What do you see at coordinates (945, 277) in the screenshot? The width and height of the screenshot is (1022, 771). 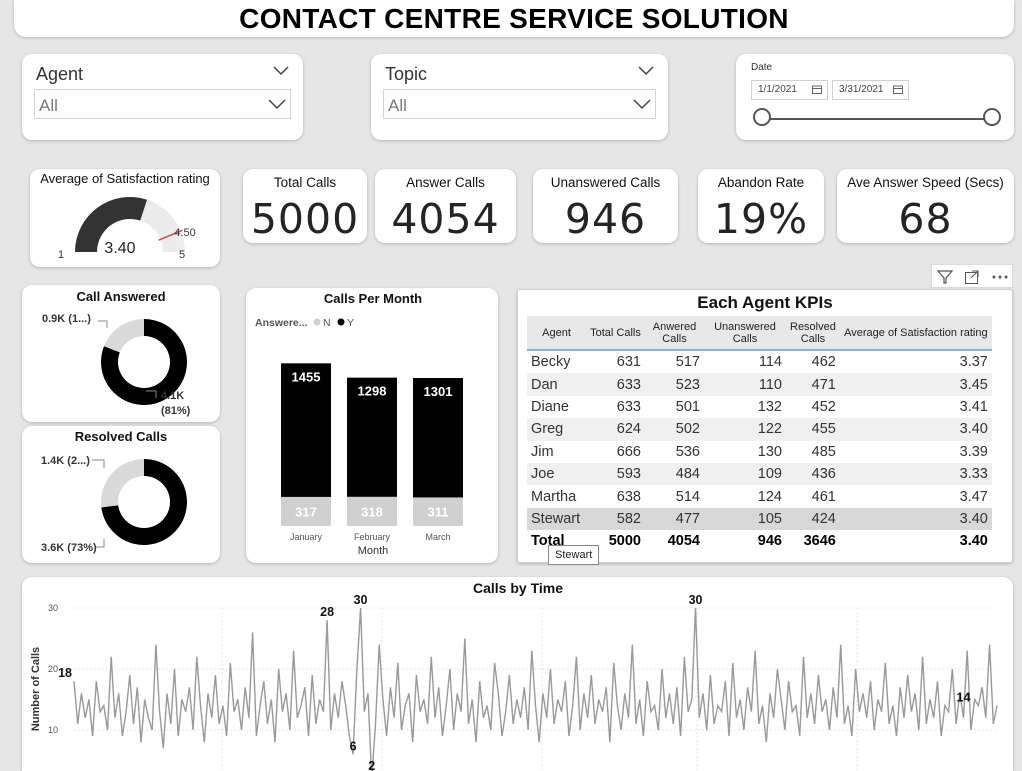 I see `filter-icon` at bounding box center [945, 277].